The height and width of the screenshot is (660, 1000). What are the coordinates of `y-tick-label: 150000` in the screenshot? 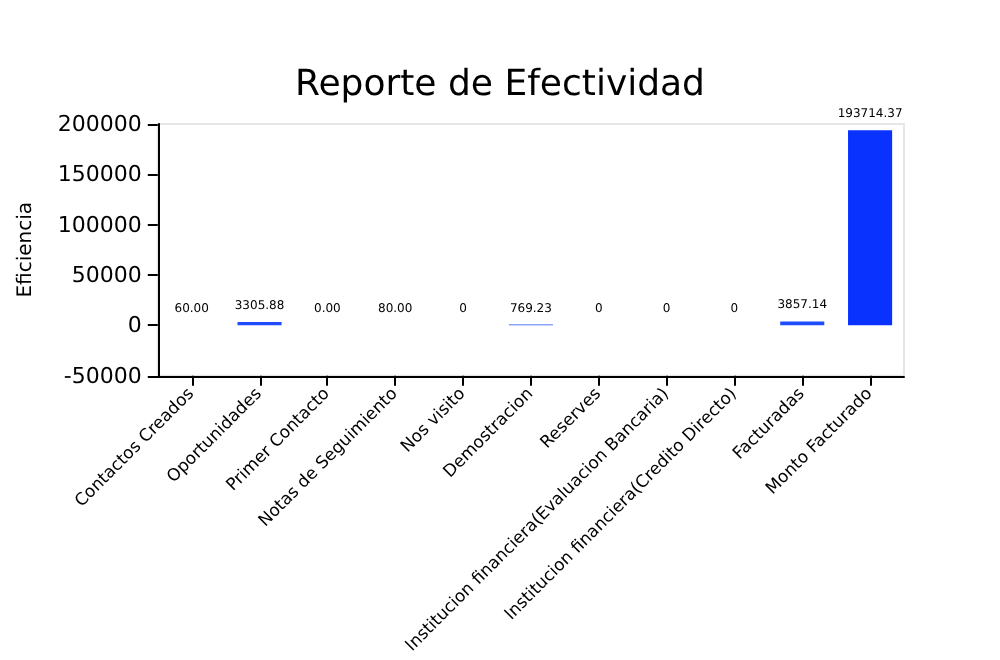 It's located at (99, 174).